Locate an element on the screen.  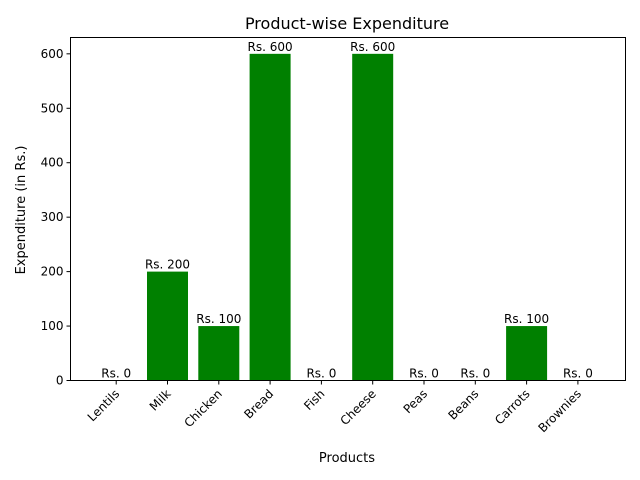
y-tick-label: 100 is located at coordinates (52, 326).